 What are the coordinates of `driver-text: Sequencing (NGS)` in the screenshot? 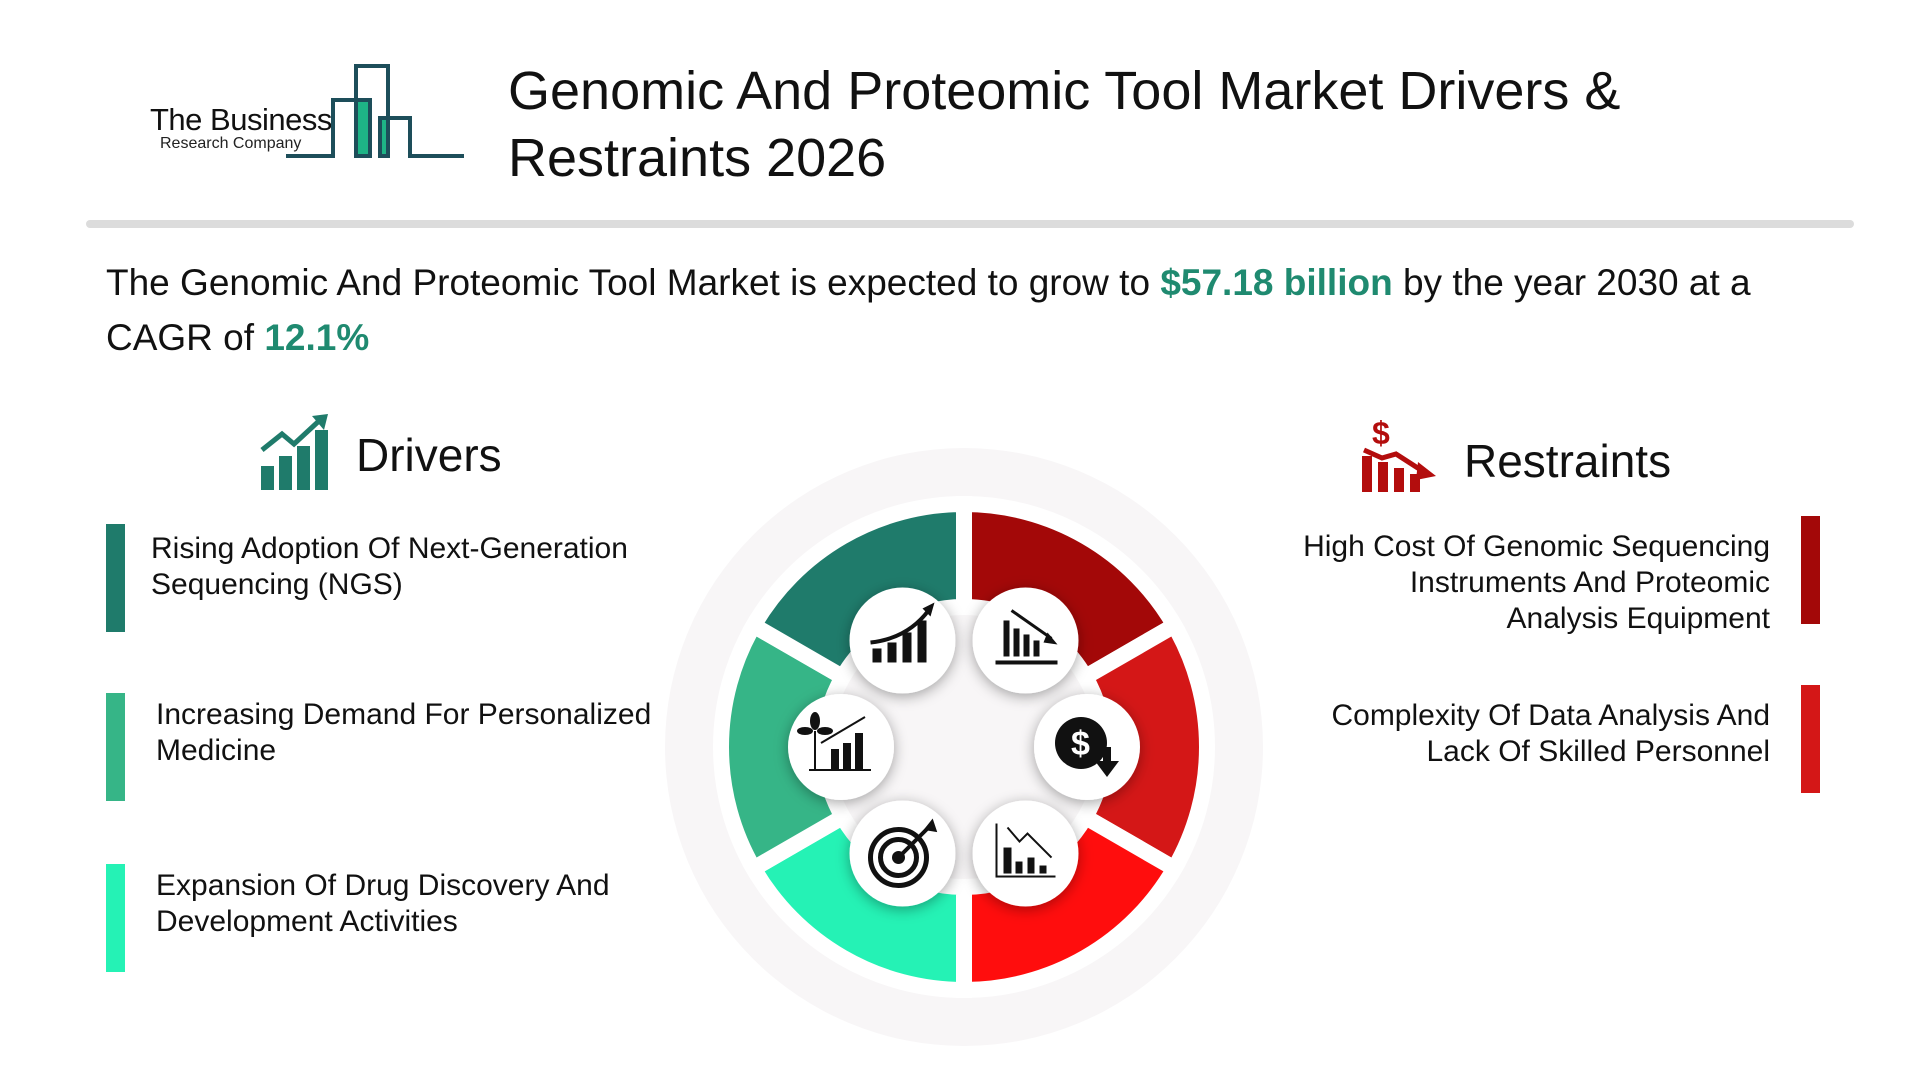 It's located at (277, 584).